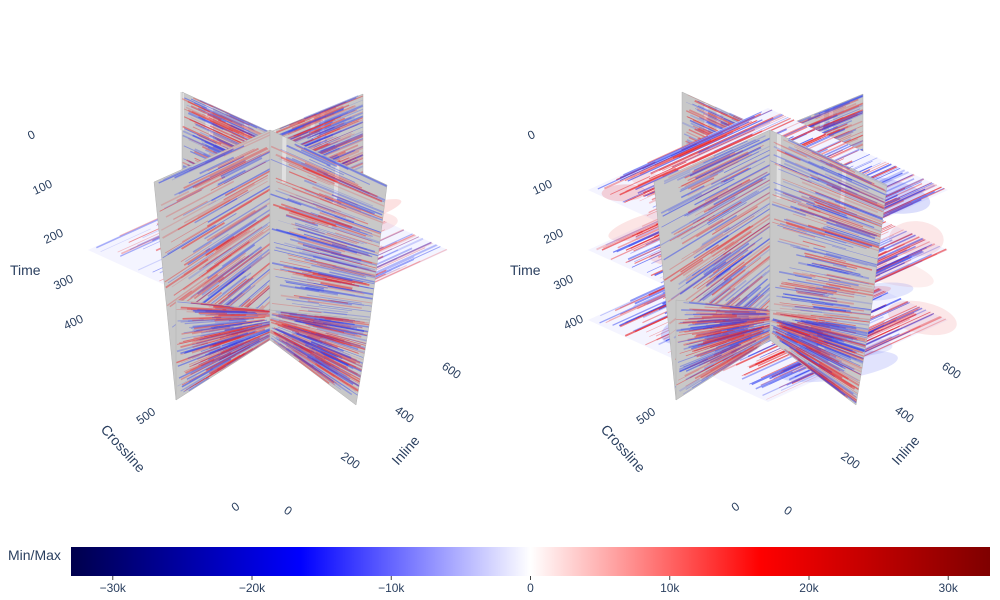 The height and width of the screenshot is (600, 1000). What do you see at coordinates (530, 561) in the screenshot?
I see `colorbar-gradient` at bounding box center [530, 561].